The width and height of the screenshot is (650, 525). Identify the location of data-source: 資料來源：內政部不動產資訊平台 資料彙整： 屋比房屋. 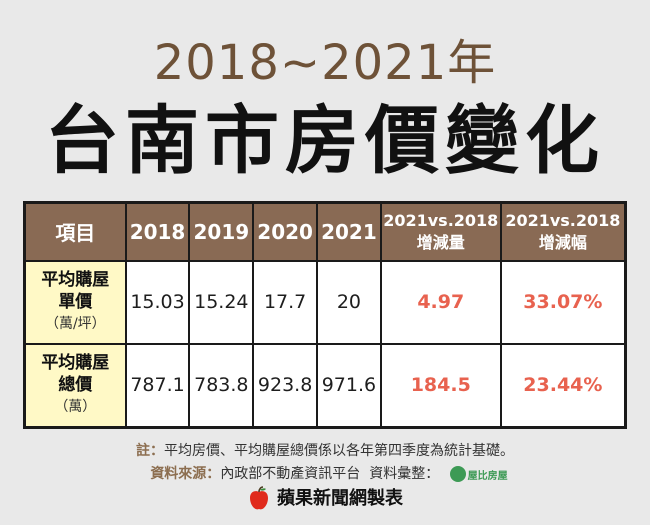
(325, 473).